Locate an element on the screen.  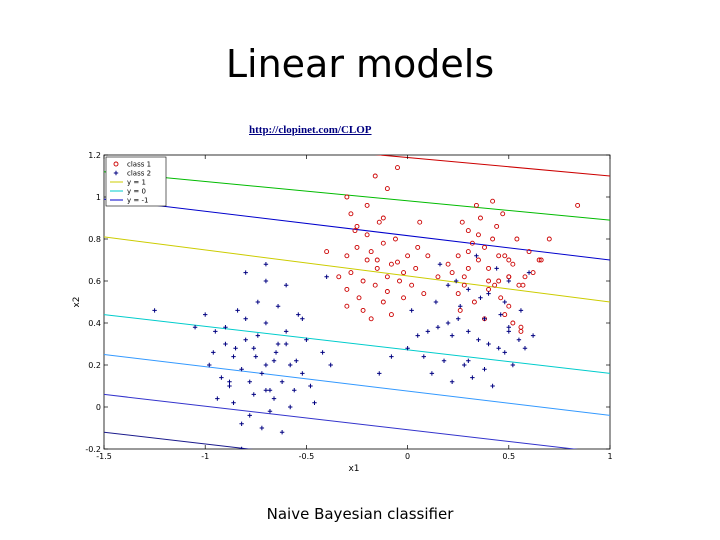
x-tick-label: -0.5 is located at coordinates (307, 456).